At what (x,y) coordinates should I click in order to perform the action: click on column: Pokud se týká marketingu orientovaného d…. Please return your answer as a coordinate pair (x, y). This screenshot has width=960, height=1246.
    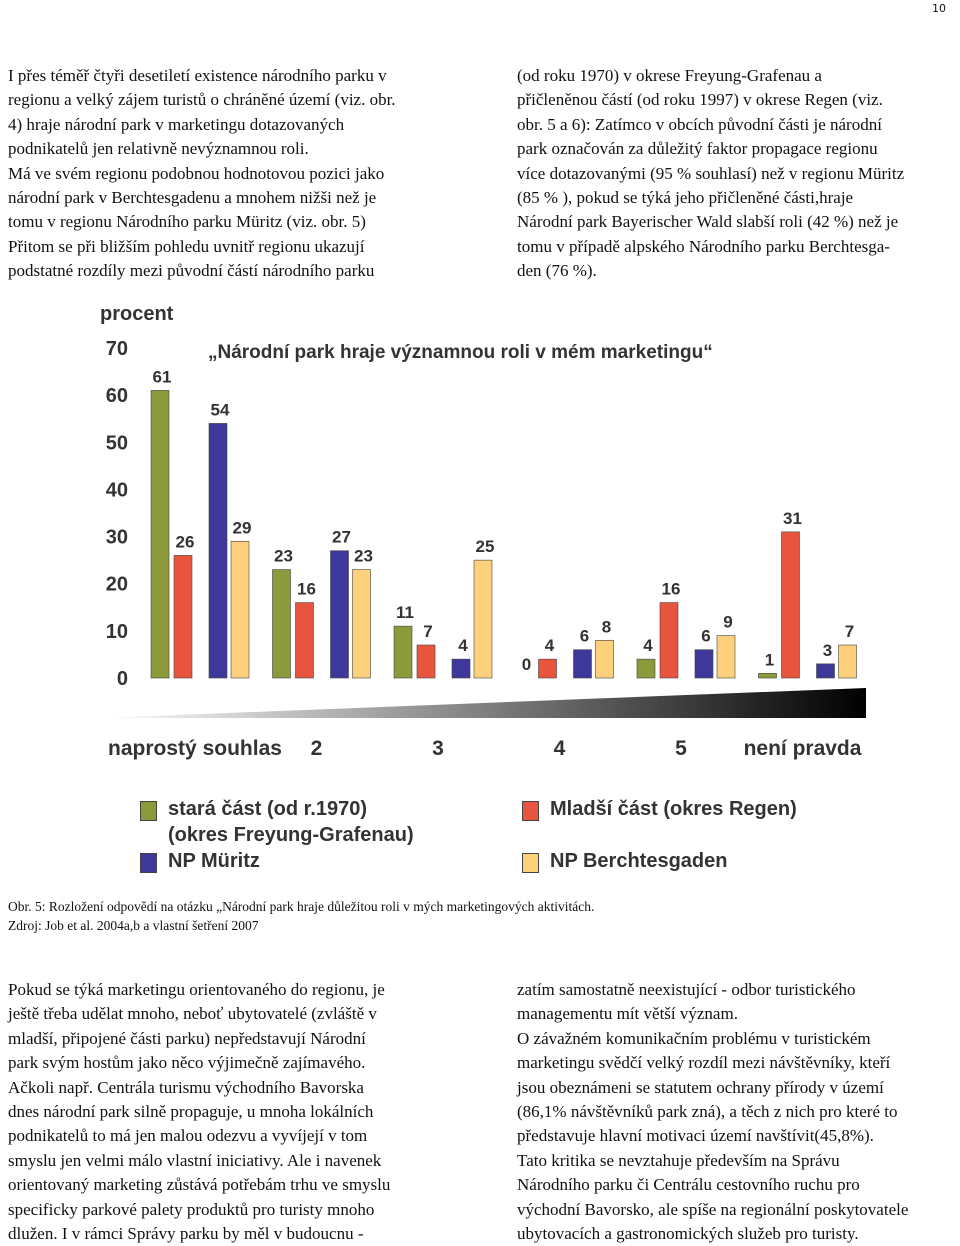
    Looking at the image, I should click on (199, 1112).